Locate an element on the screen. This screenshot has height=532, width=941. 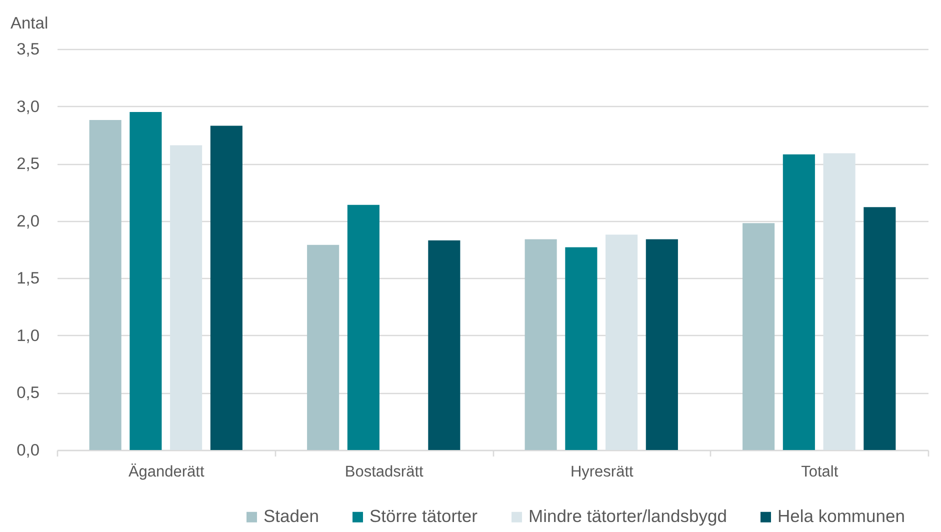
y-tick-label: 1,0 is located at coordinates (28, 335).